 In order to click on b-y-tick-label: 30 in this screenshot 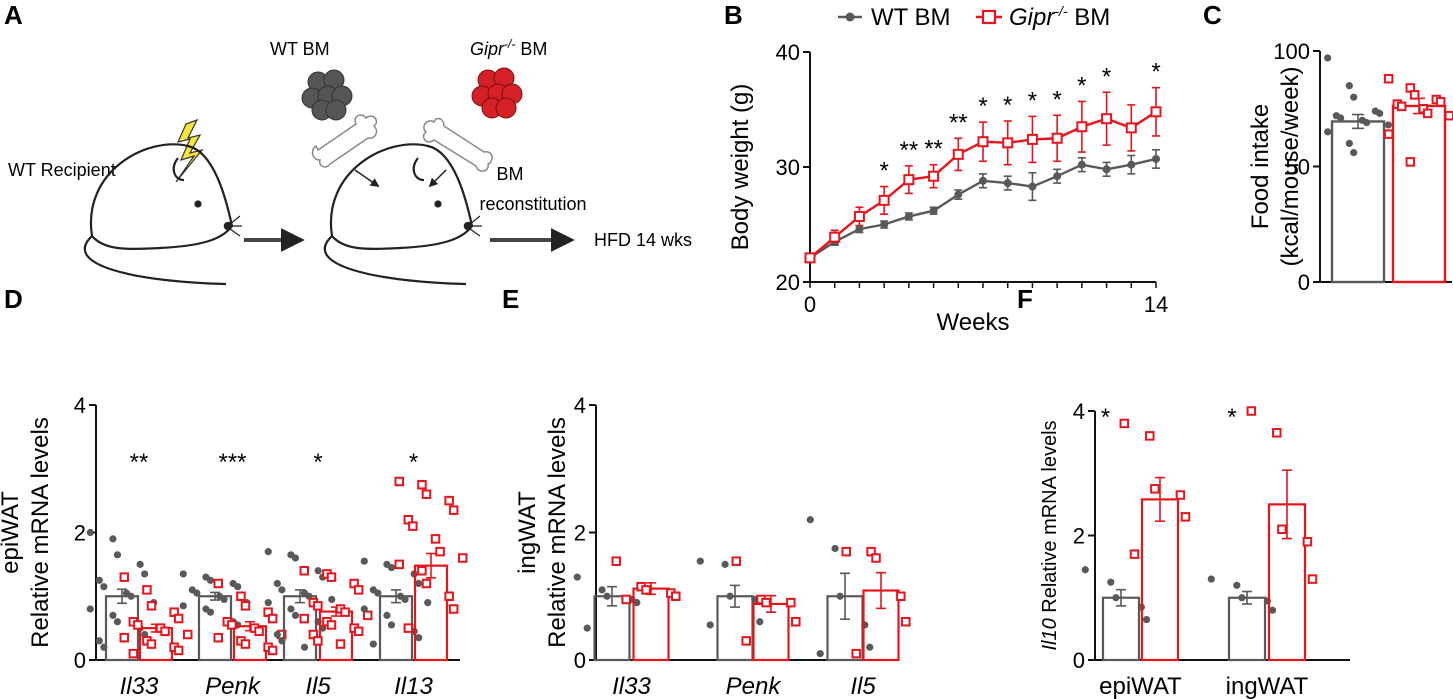, I will do `click(788, 167)`.